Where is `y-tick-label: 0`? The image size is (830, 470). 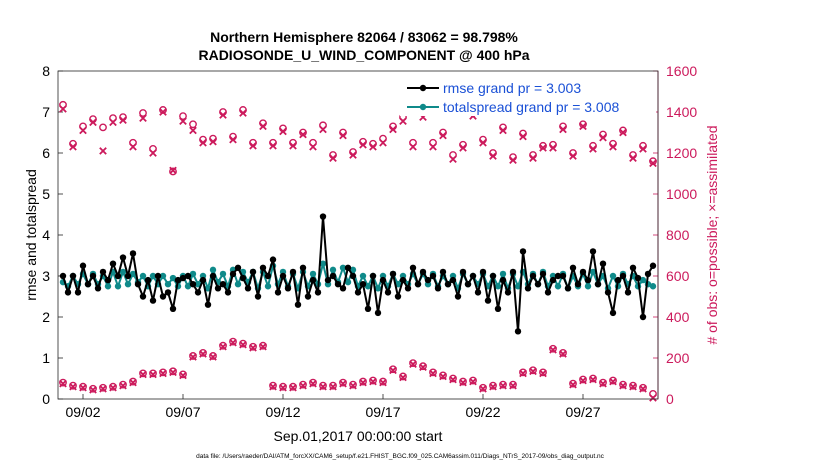
y-tick-label: 0 is located at coordinates (46, 399).